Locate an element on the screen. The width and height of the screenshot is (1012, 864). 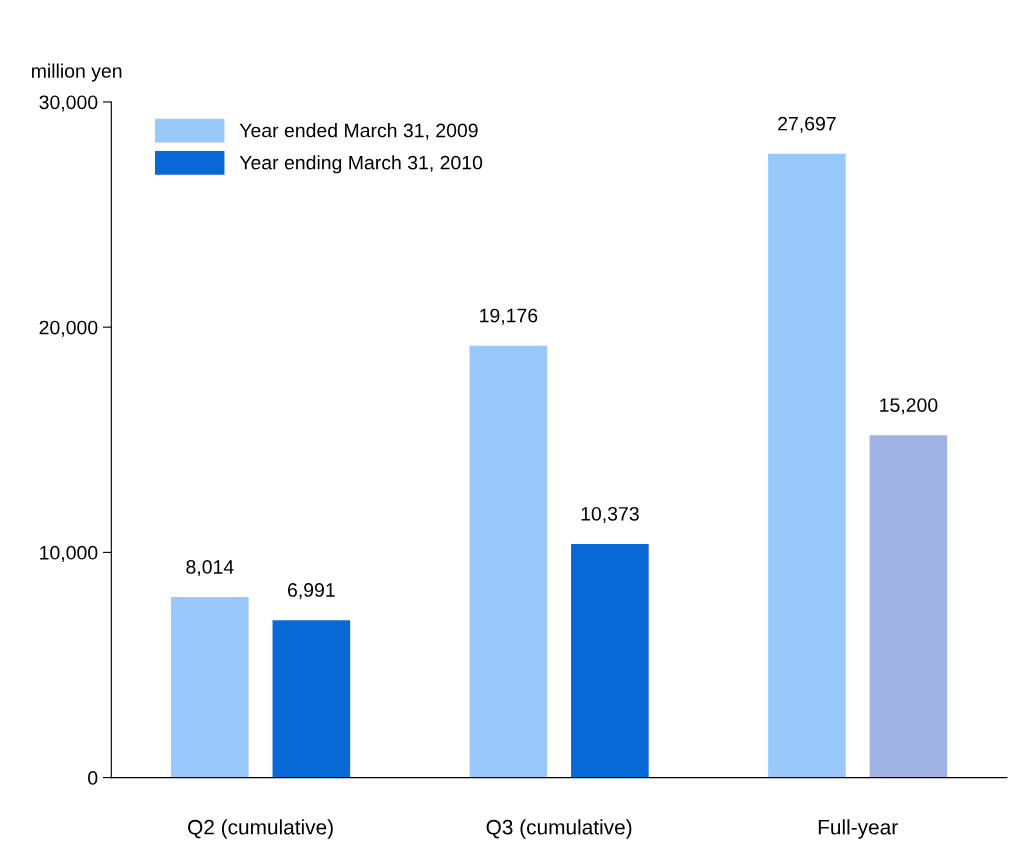
y-tick-label: 0 is located at coordinates (93, 778).